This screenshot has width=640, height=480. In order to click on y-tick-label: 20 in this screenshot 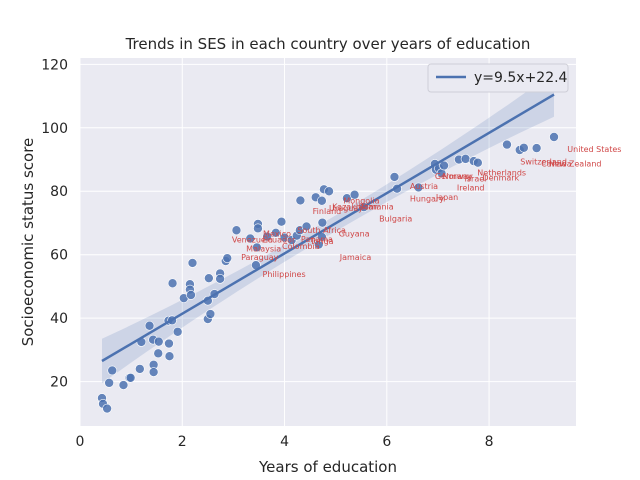, I will do `click(59, 383)`.